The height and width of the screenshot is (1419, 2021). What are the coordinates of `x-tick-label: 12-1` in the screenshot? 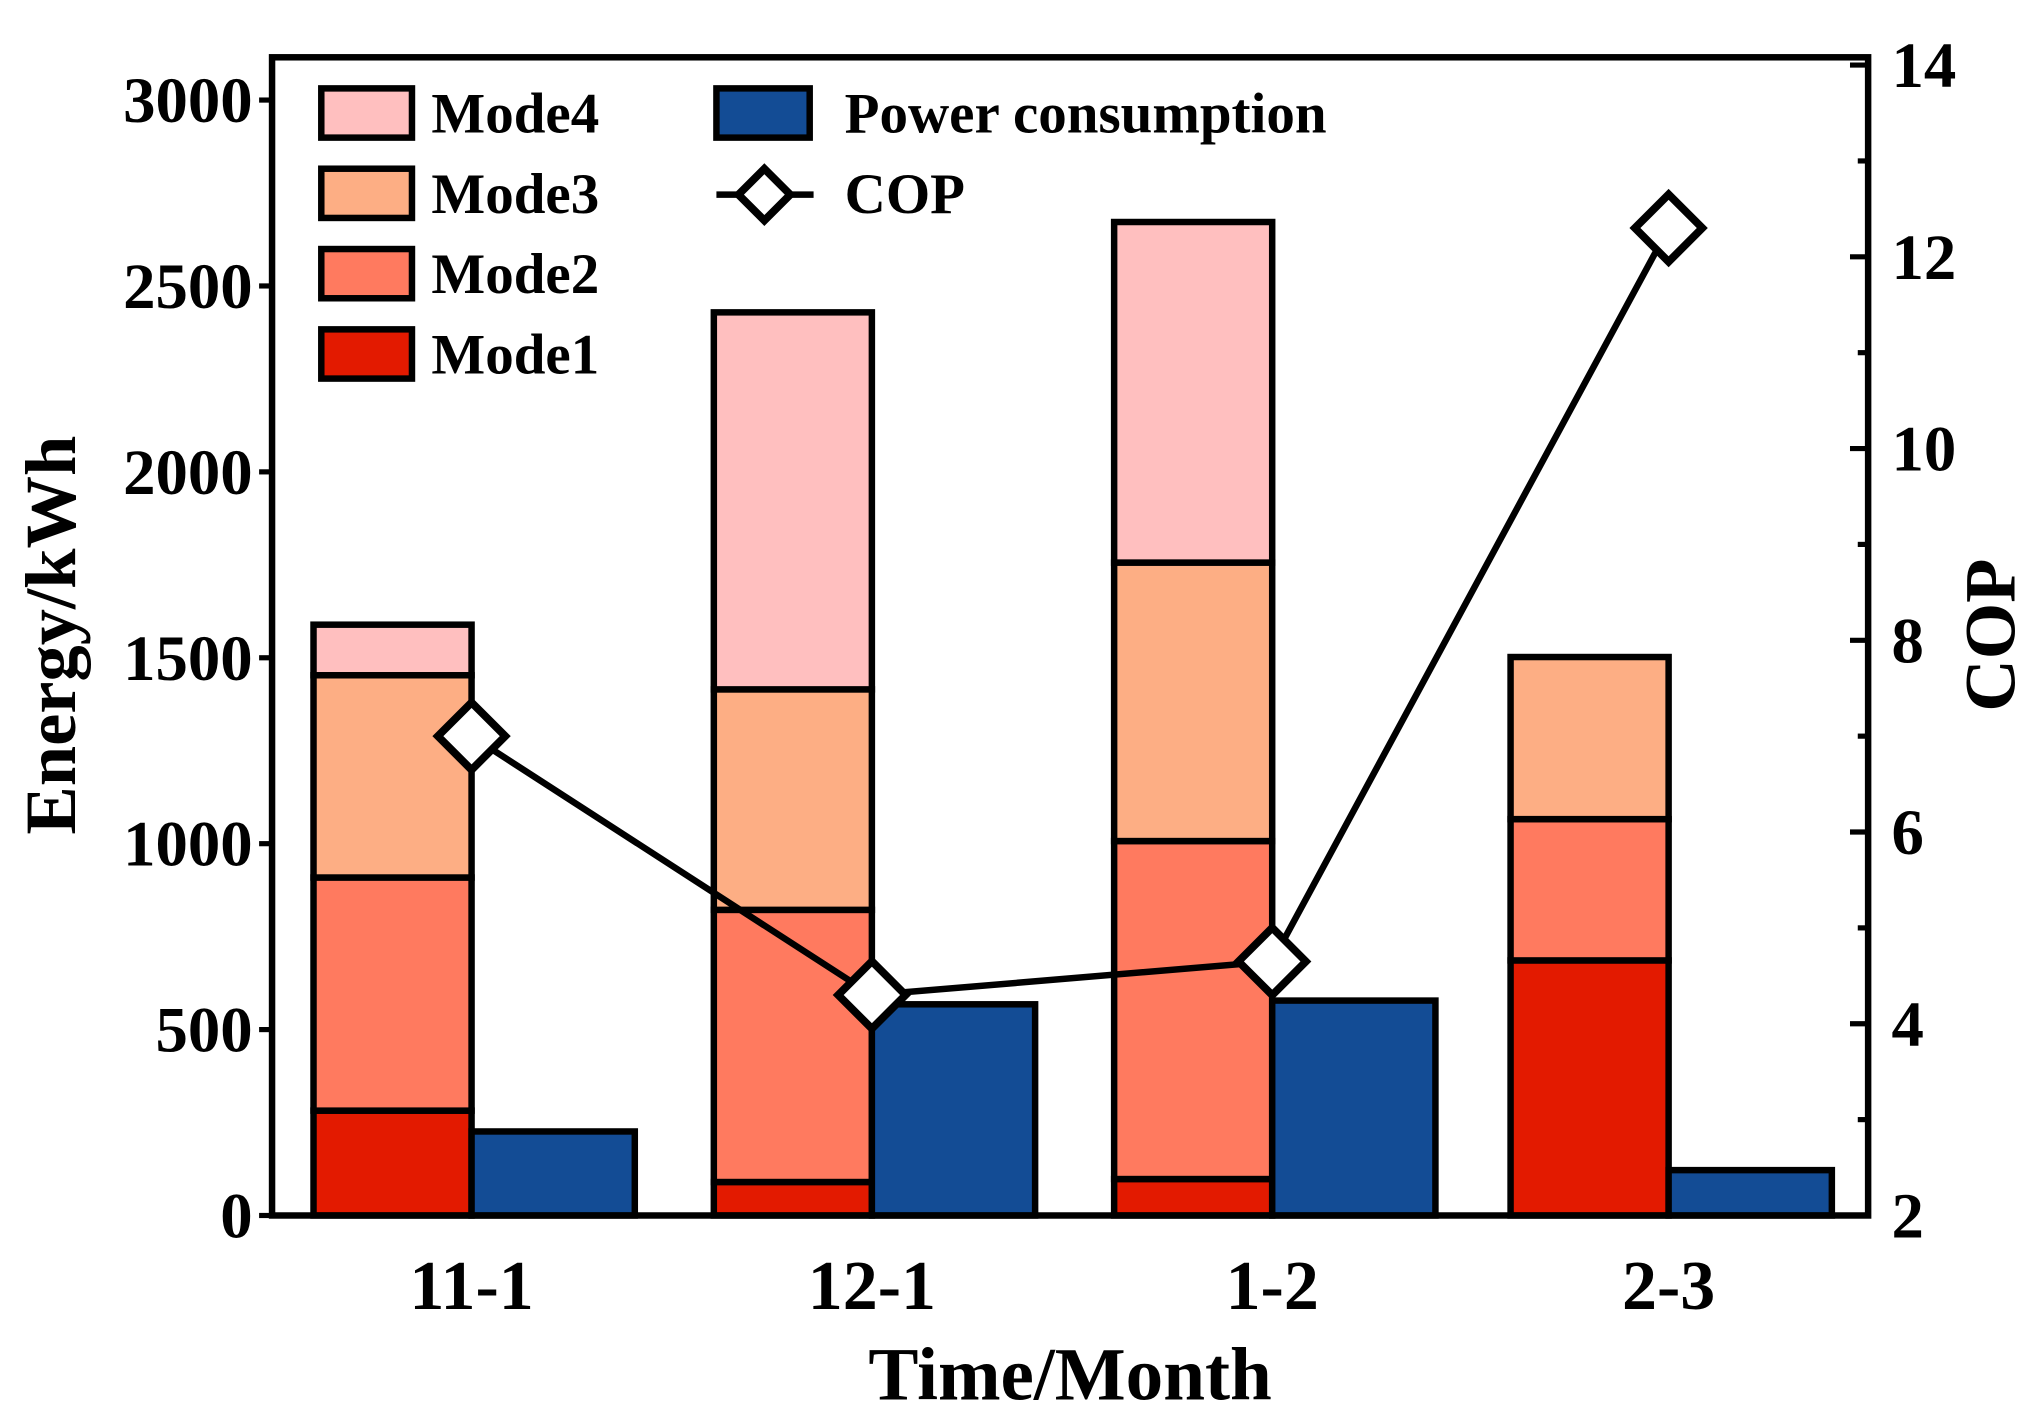 It's located at (872, 1286).